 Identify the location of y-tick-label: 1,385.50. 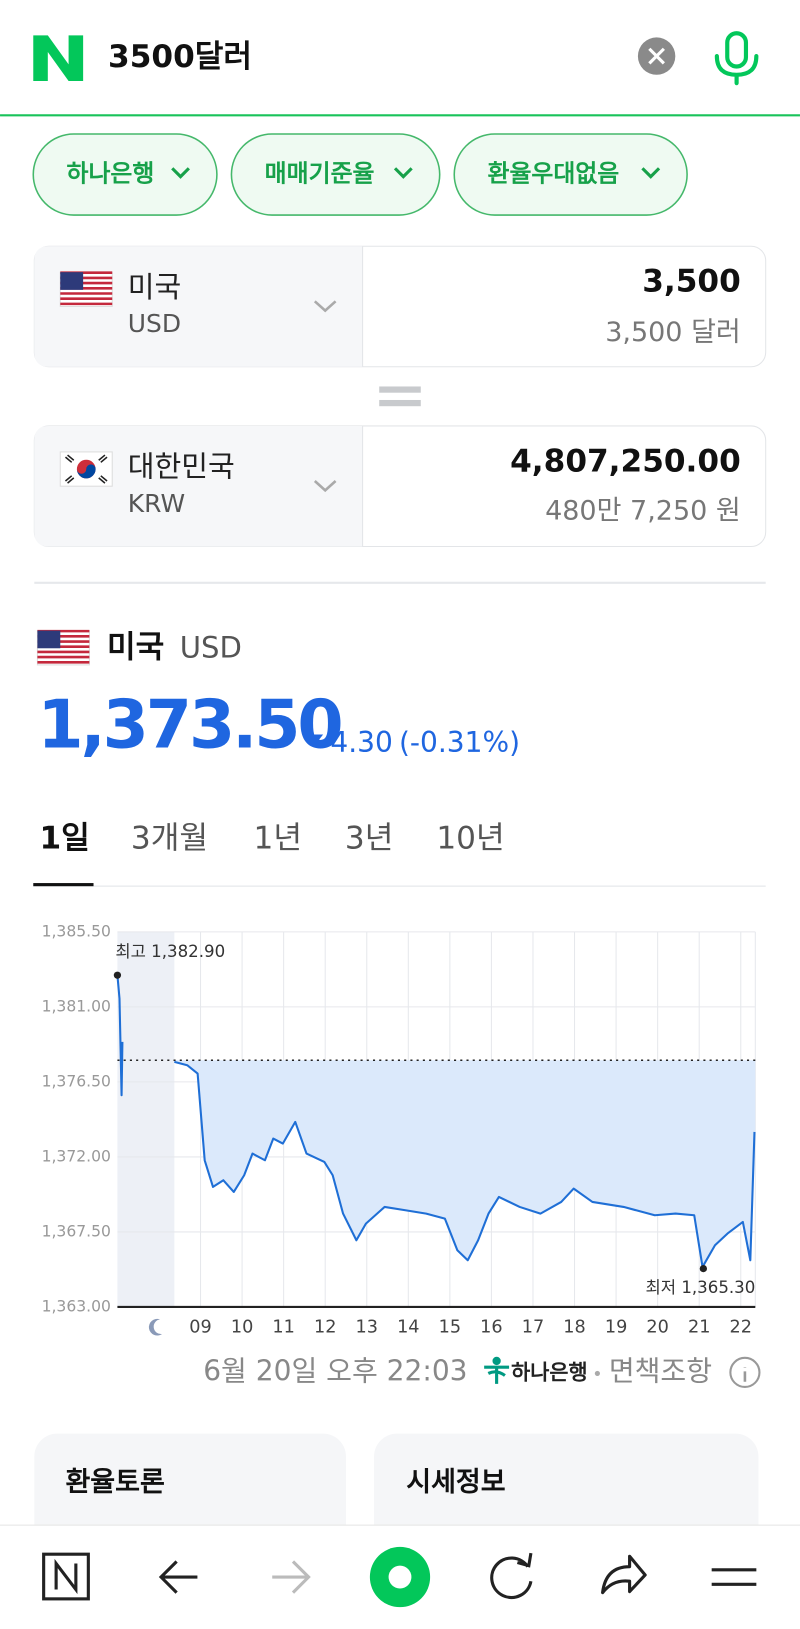
(76, 931).